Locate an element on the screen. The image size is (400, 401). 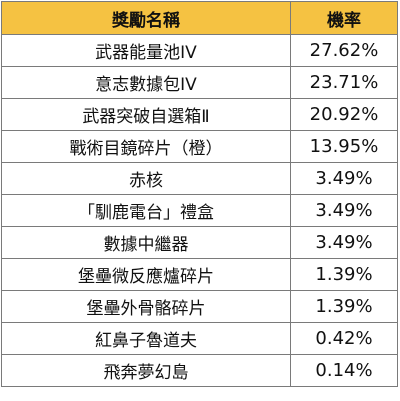
table-row: 數據中繼器 3.49% is located at coordinates (199, 242).